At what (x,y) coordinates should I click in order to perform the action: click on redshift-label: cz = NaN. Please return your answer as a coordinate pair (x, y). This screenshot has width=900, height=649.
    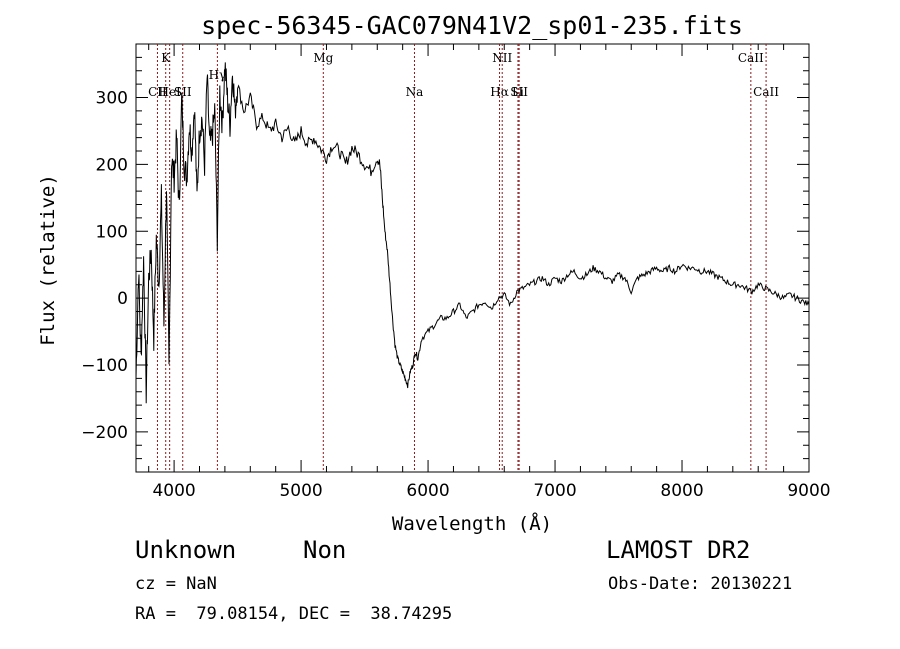
    Looking at the image, I should click on (176, 584).